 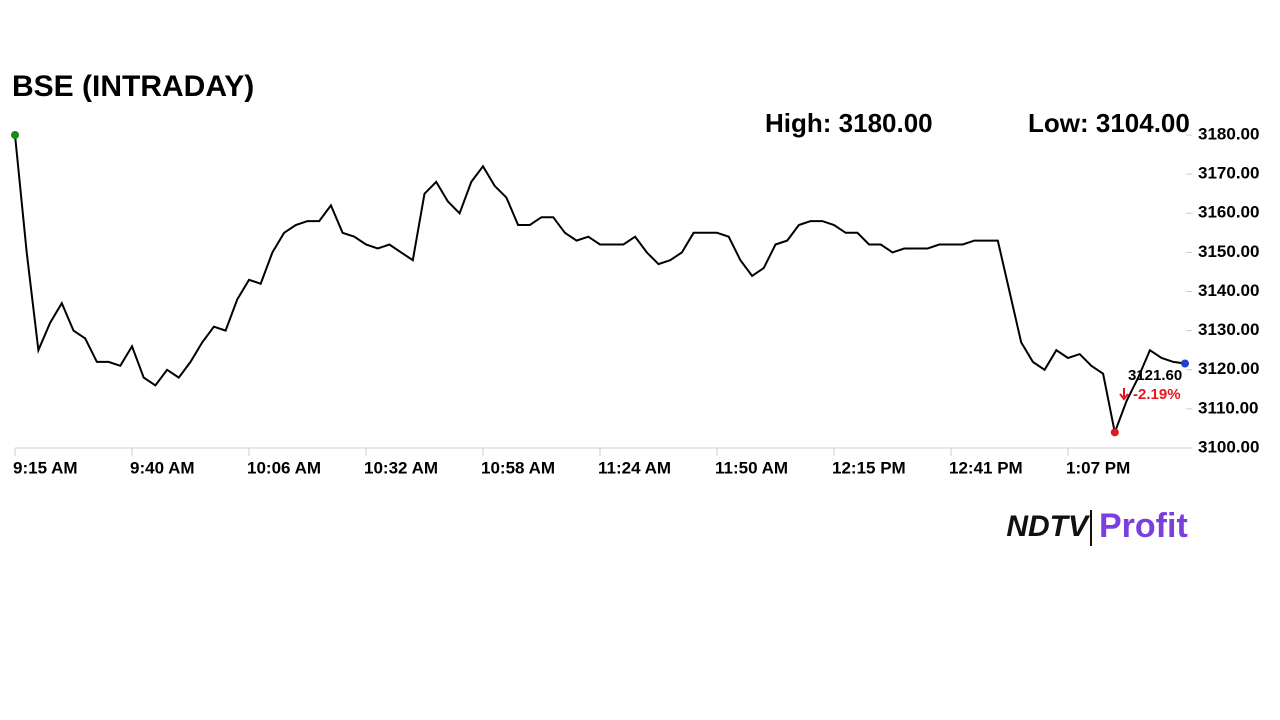 What do you see at coordinates (1109, 123) in the screenshot?
I see `low-label: Low: 3104.00` at bounding box center [1109, 123].